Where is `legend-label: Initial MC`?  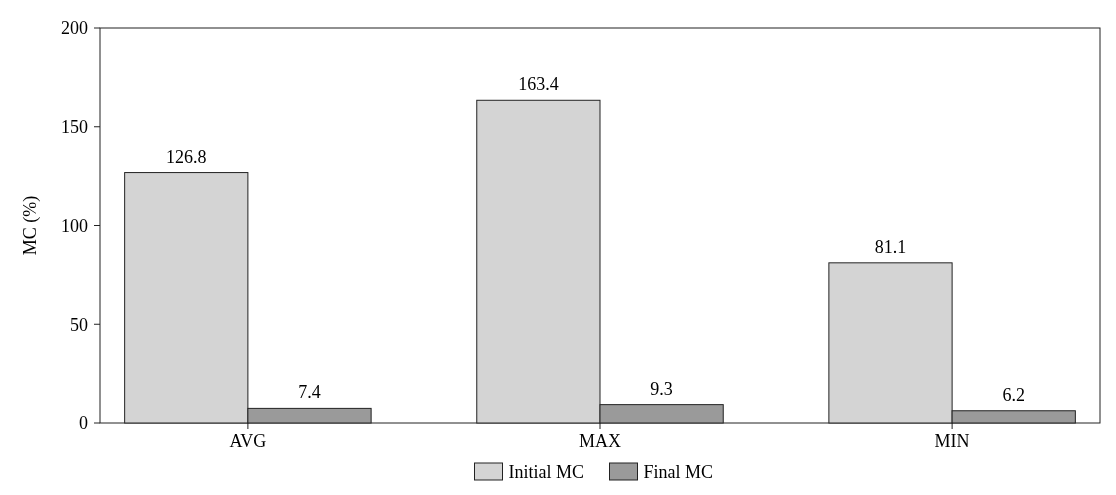
legend-label: Initial MC is located at coordinates (546, 472).